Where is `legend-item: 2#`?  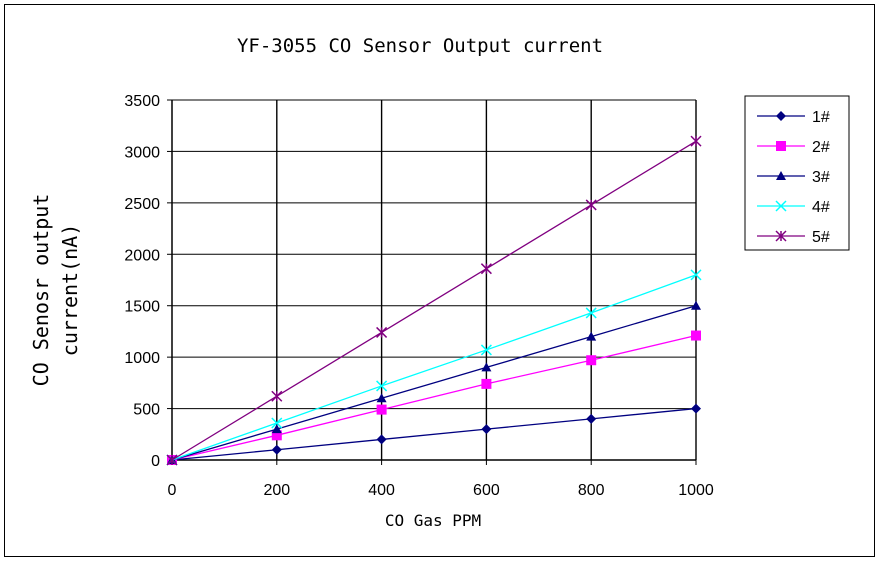
legend-item: 2# is located at coordinates (793, 147).